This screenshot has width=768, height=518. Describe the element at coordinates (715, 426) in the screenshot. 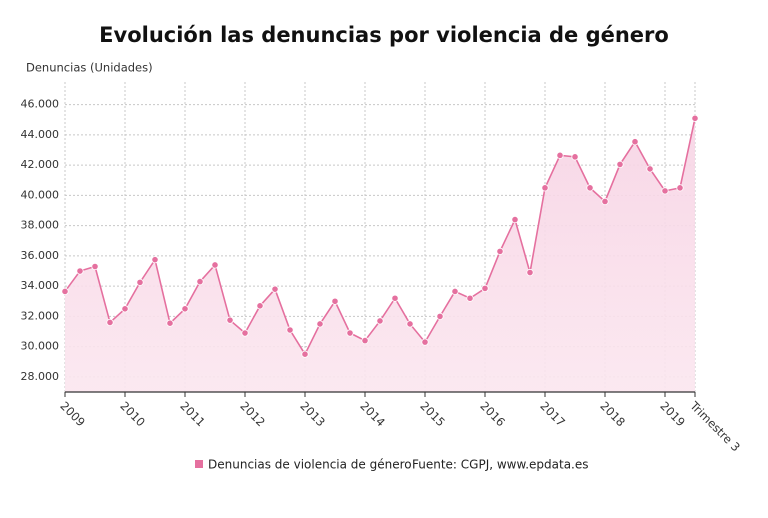

I see `x-tick-label: Trimestre 3` at that location.